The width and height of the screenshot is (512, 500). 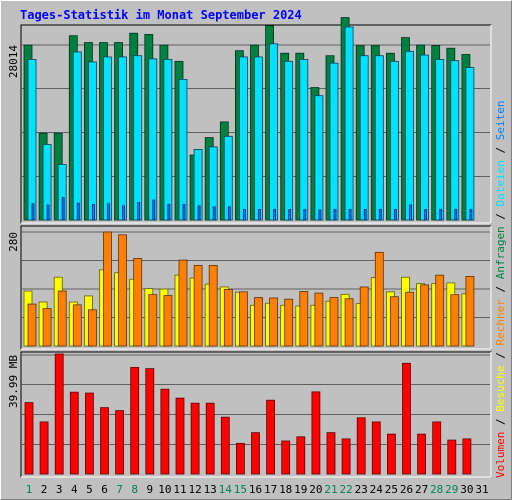 What do you see at coordinates (391, 489) in the screenshot?
I see `x-tick-label: 25` at bounding box center [391, 489].